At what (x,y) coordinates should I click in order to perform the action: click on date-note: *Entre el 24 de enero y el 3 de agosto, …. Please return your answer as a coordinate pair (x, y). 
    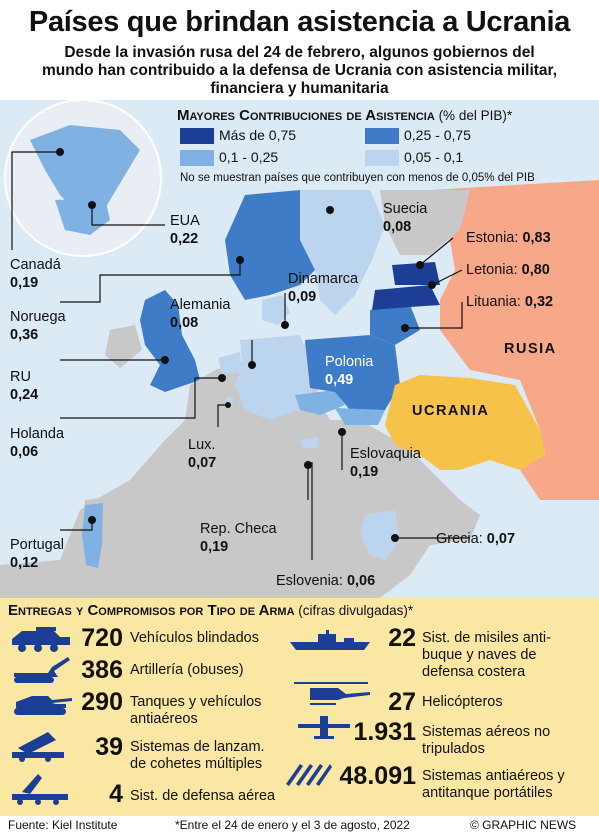
    Looking at the image, I should click on (292, 825).